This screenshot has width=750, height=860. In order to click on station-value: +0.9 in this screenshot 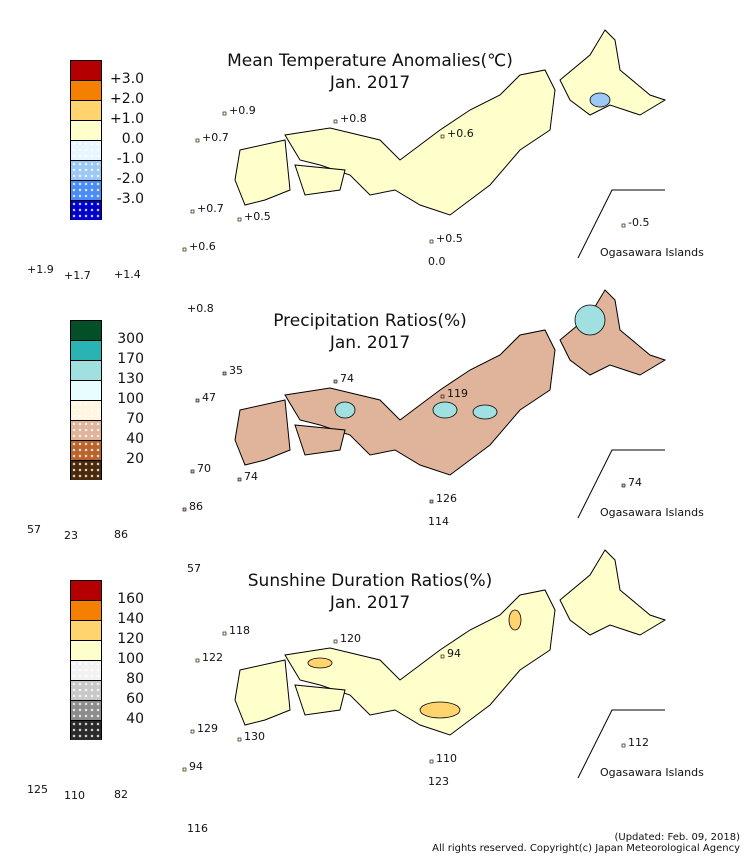, I will do `click(242, 110)`.